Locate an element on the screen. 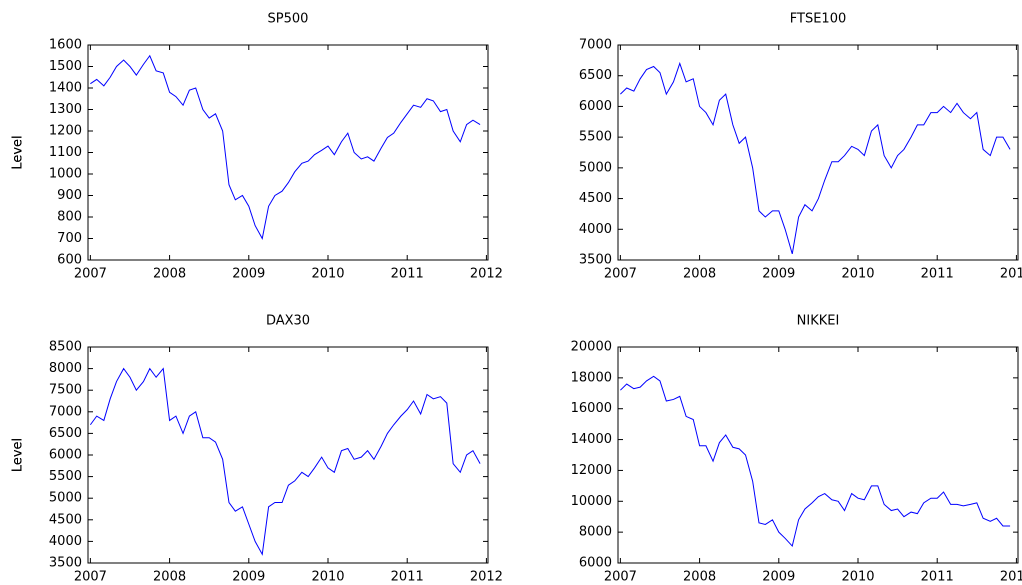  y-tick-label: 600 is located at coordinates (69, 260).